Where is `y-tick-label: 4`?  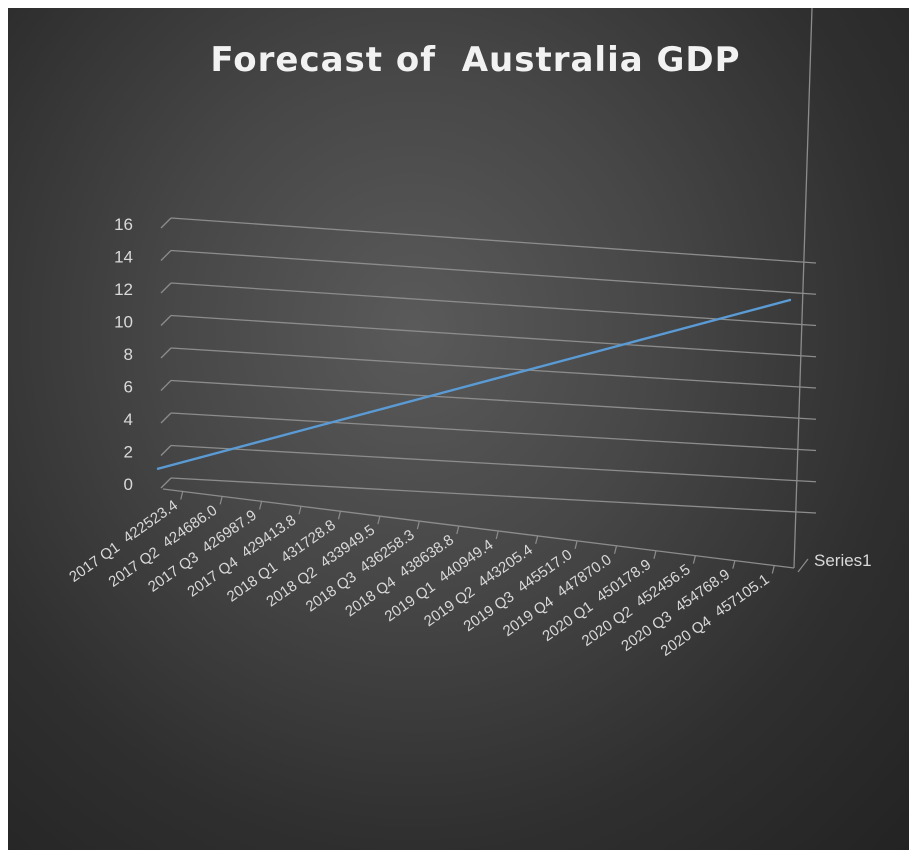
y-tick-label: 4 is located at coordinates (128, 419).